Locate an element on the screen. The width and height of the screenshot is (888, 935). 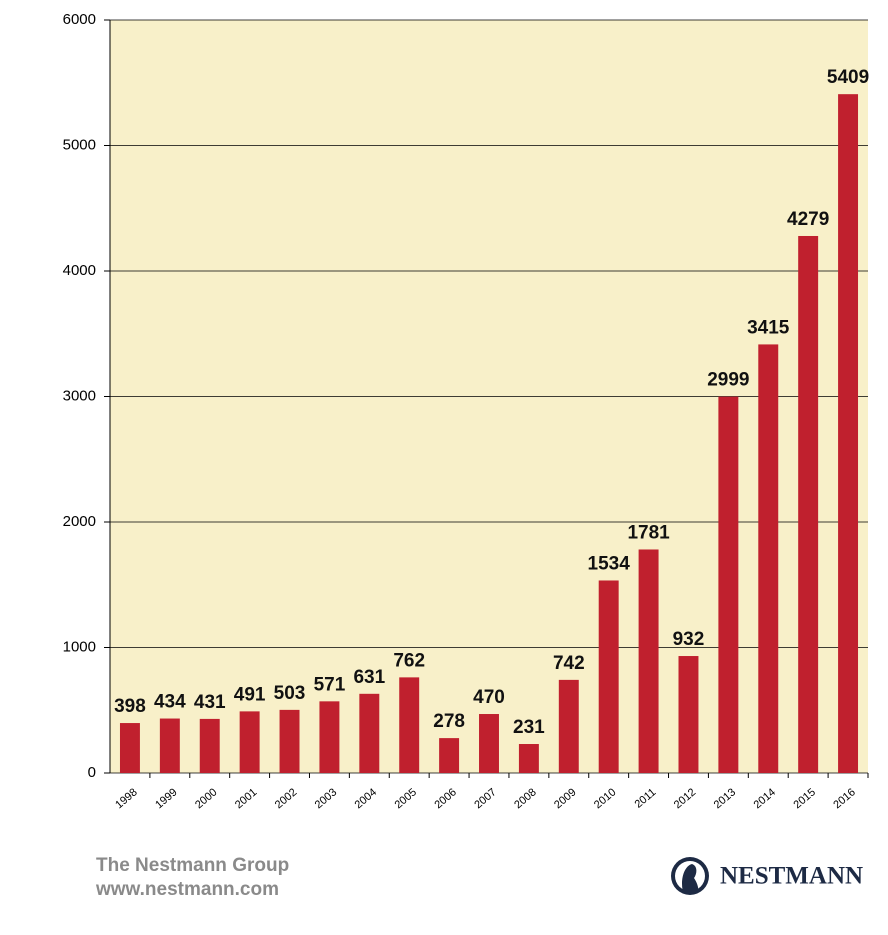
value-label: 470 is located at coordinates (489, 697).